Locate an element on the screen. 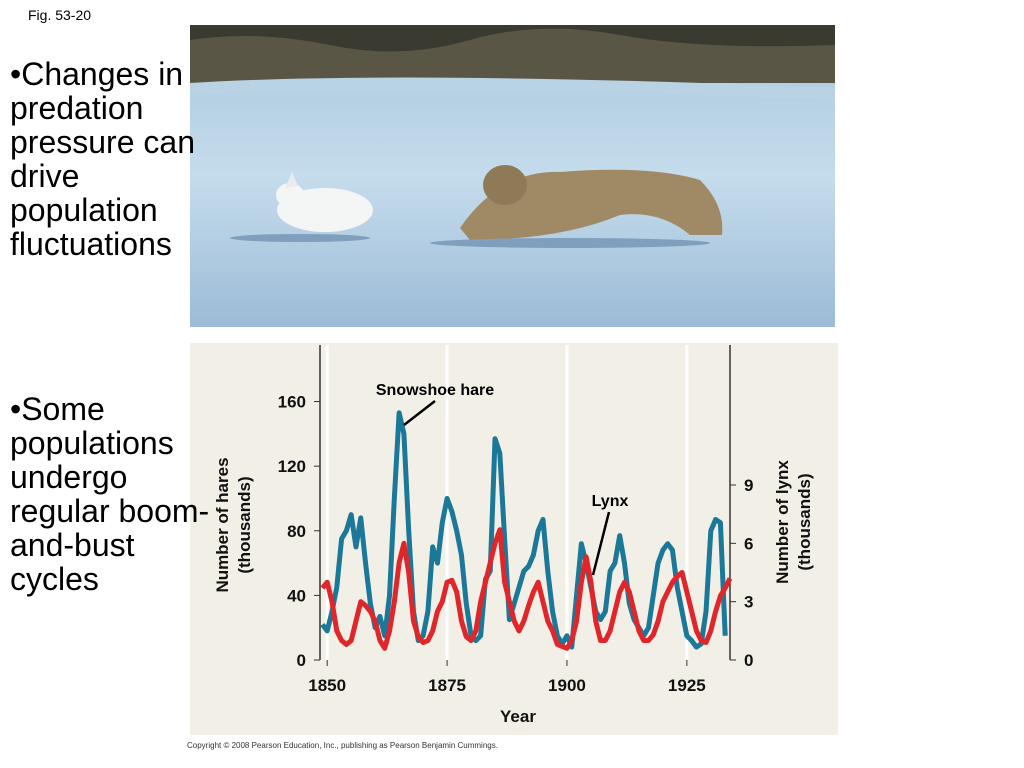  y2-tick-label: 3 is located at coordinates (748, 602).